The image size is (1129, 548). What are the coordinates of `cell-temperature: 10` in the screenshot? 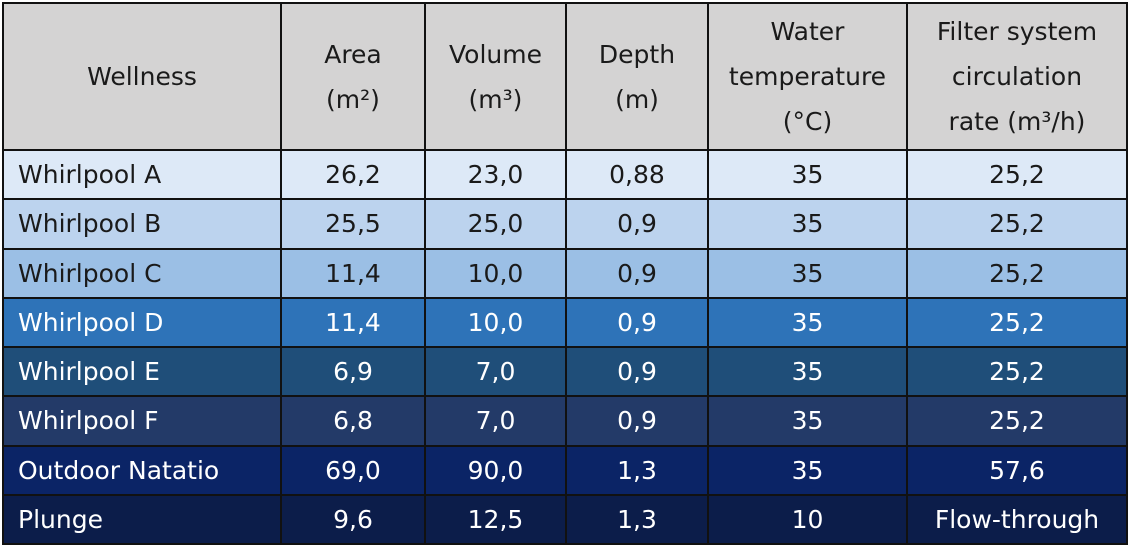 It's located at (807, 519).